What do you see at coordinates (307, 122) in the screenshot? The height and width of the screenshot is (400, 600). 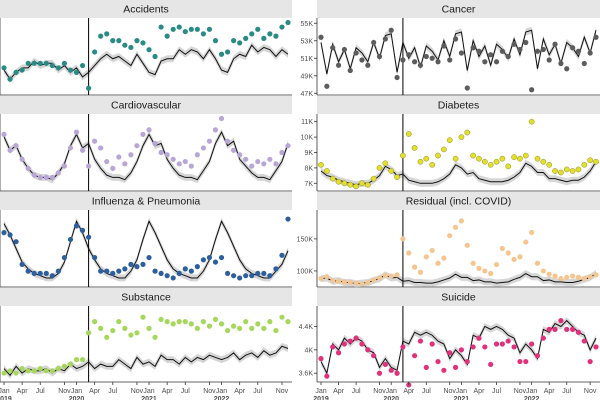 I see `y-tick-label: 11K` at bounding box center [307, 122].